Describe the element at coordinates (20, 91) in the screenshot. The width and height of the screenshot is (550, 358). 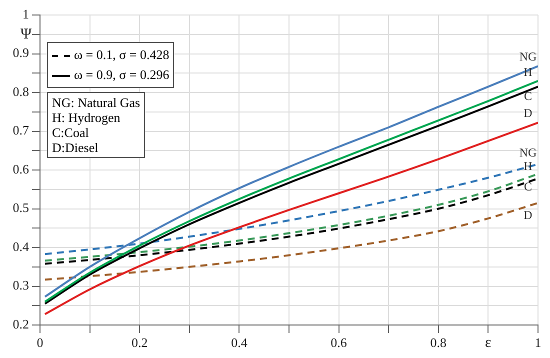
I see `y-tick-label: 0.8` at that location.